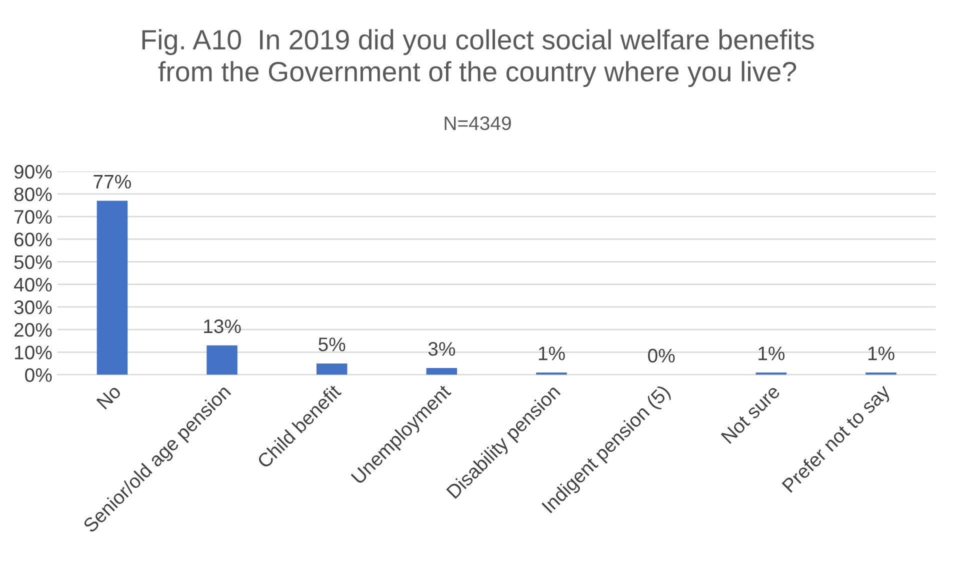 The height and width of the screenshot is (581, 955). Describe the element at coordinates (109, 397) in the screenshot. I see `x-tick-label: No` at that location.